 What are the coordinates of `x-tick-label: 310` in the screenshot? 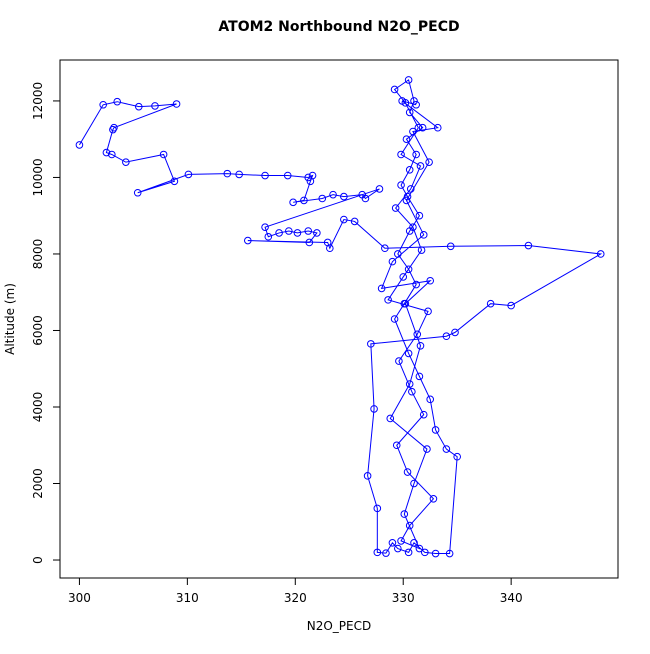 It's located at (187, 598).